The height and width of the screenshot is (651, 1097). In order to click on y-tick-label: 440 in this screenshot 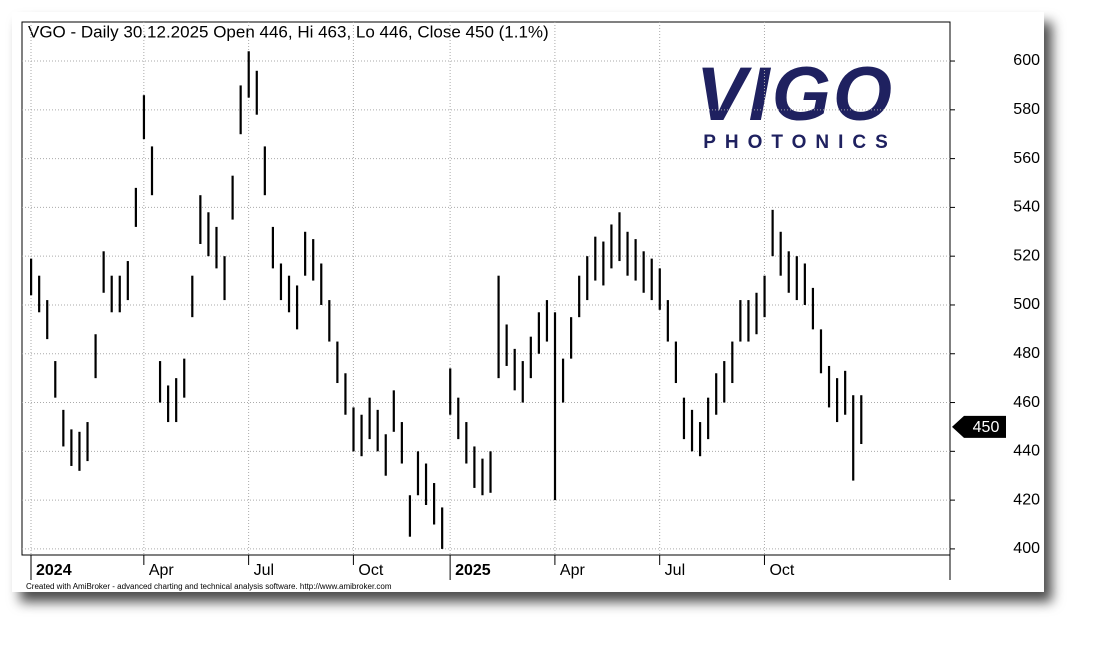, I will do `click(1026, 451)`.